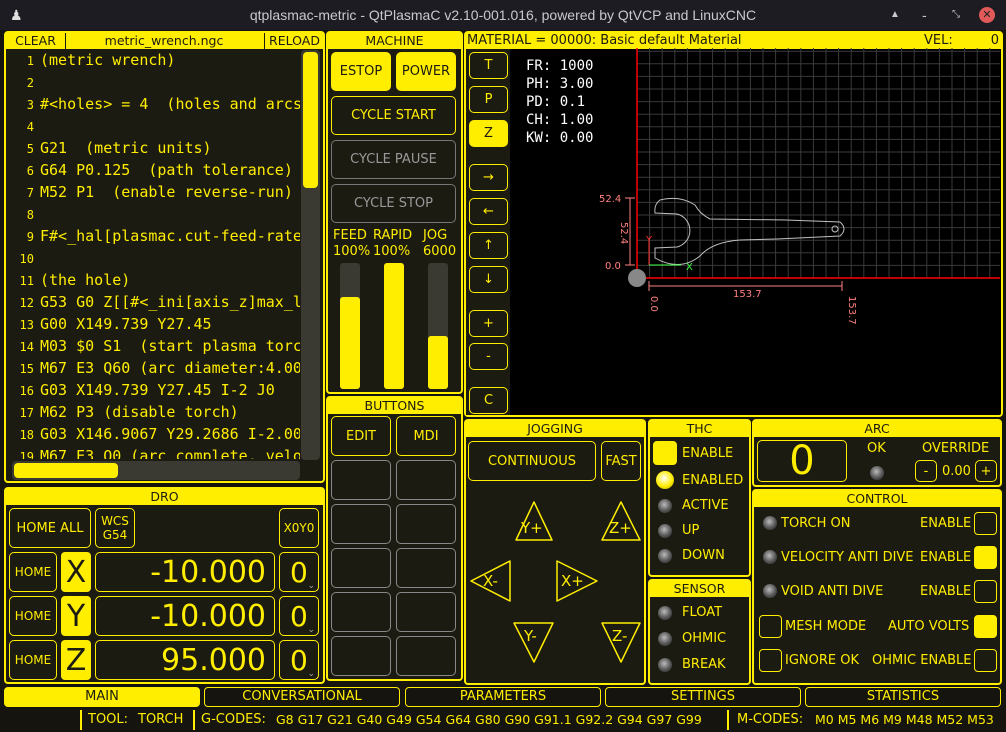  I want to click on line-number: 9, so click(30, 237).